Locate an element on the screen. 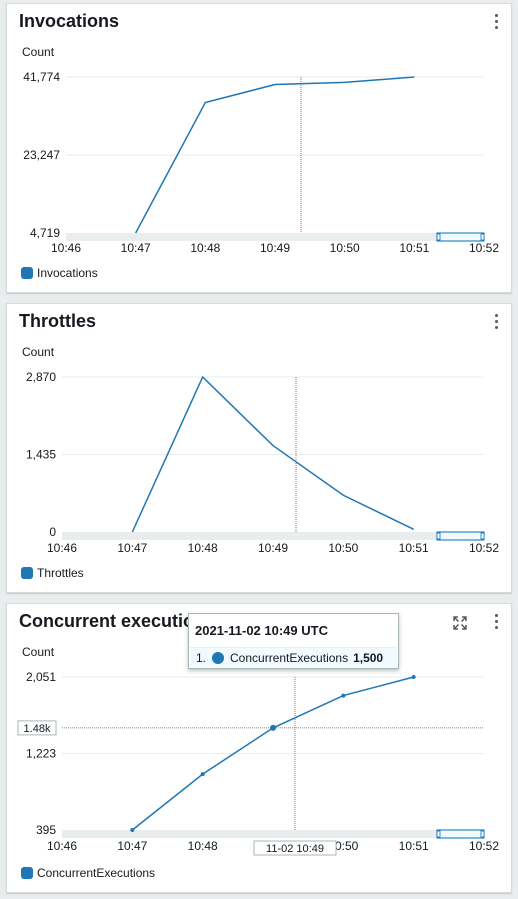 The height and width of the screenshot is (899, 518). tooltip-row: 1. ConcurrentExecutions 1,500 is located at coordinates (293, 657).